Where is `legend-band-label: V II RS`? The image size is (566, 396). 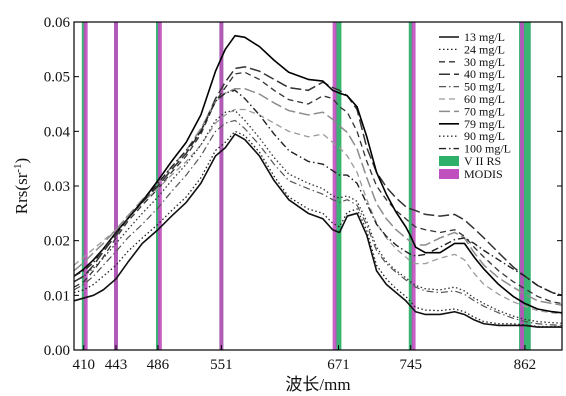 legend-band-label: V II RS is located at coordinates (482, 161).